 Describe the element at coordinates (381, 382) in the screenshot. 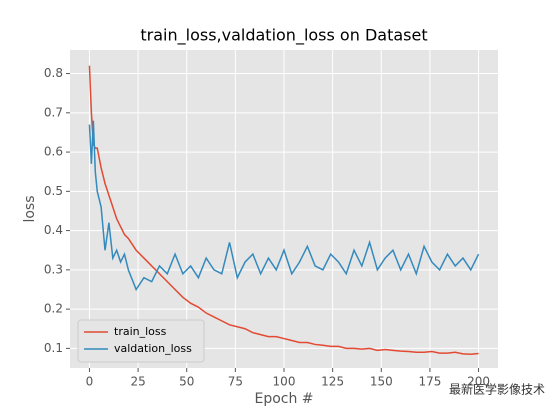

I see `x-tick-label: 150` at that location.